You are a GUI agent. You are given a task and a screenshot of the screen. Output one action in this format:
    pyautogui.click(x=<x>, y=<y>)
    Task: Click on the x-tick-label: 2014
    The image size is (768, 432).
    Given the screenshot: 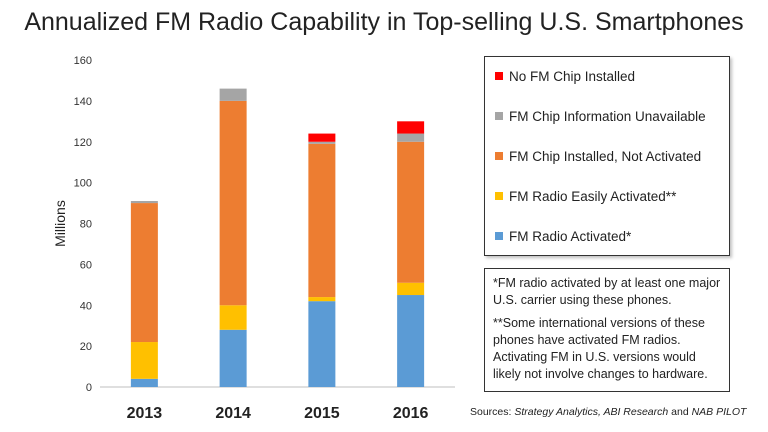 What is the action you would take?
    pyautogui.click(x=233, y=413)
    